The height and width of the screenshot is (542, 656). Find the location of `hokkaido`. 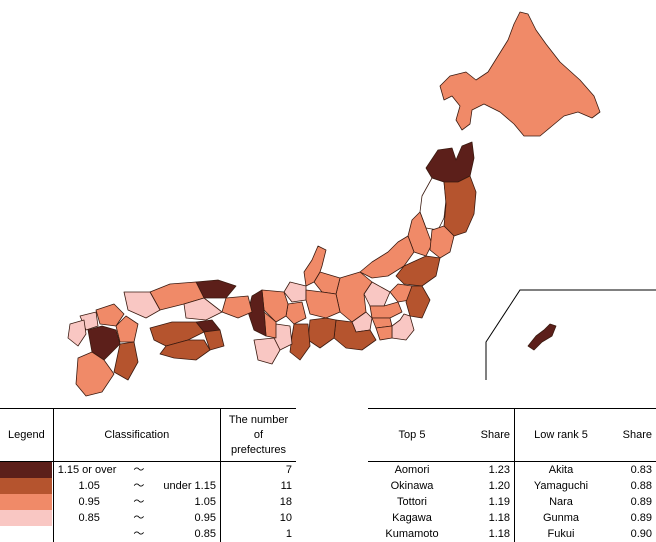

hokkaido is located at coordinates (520, 74).